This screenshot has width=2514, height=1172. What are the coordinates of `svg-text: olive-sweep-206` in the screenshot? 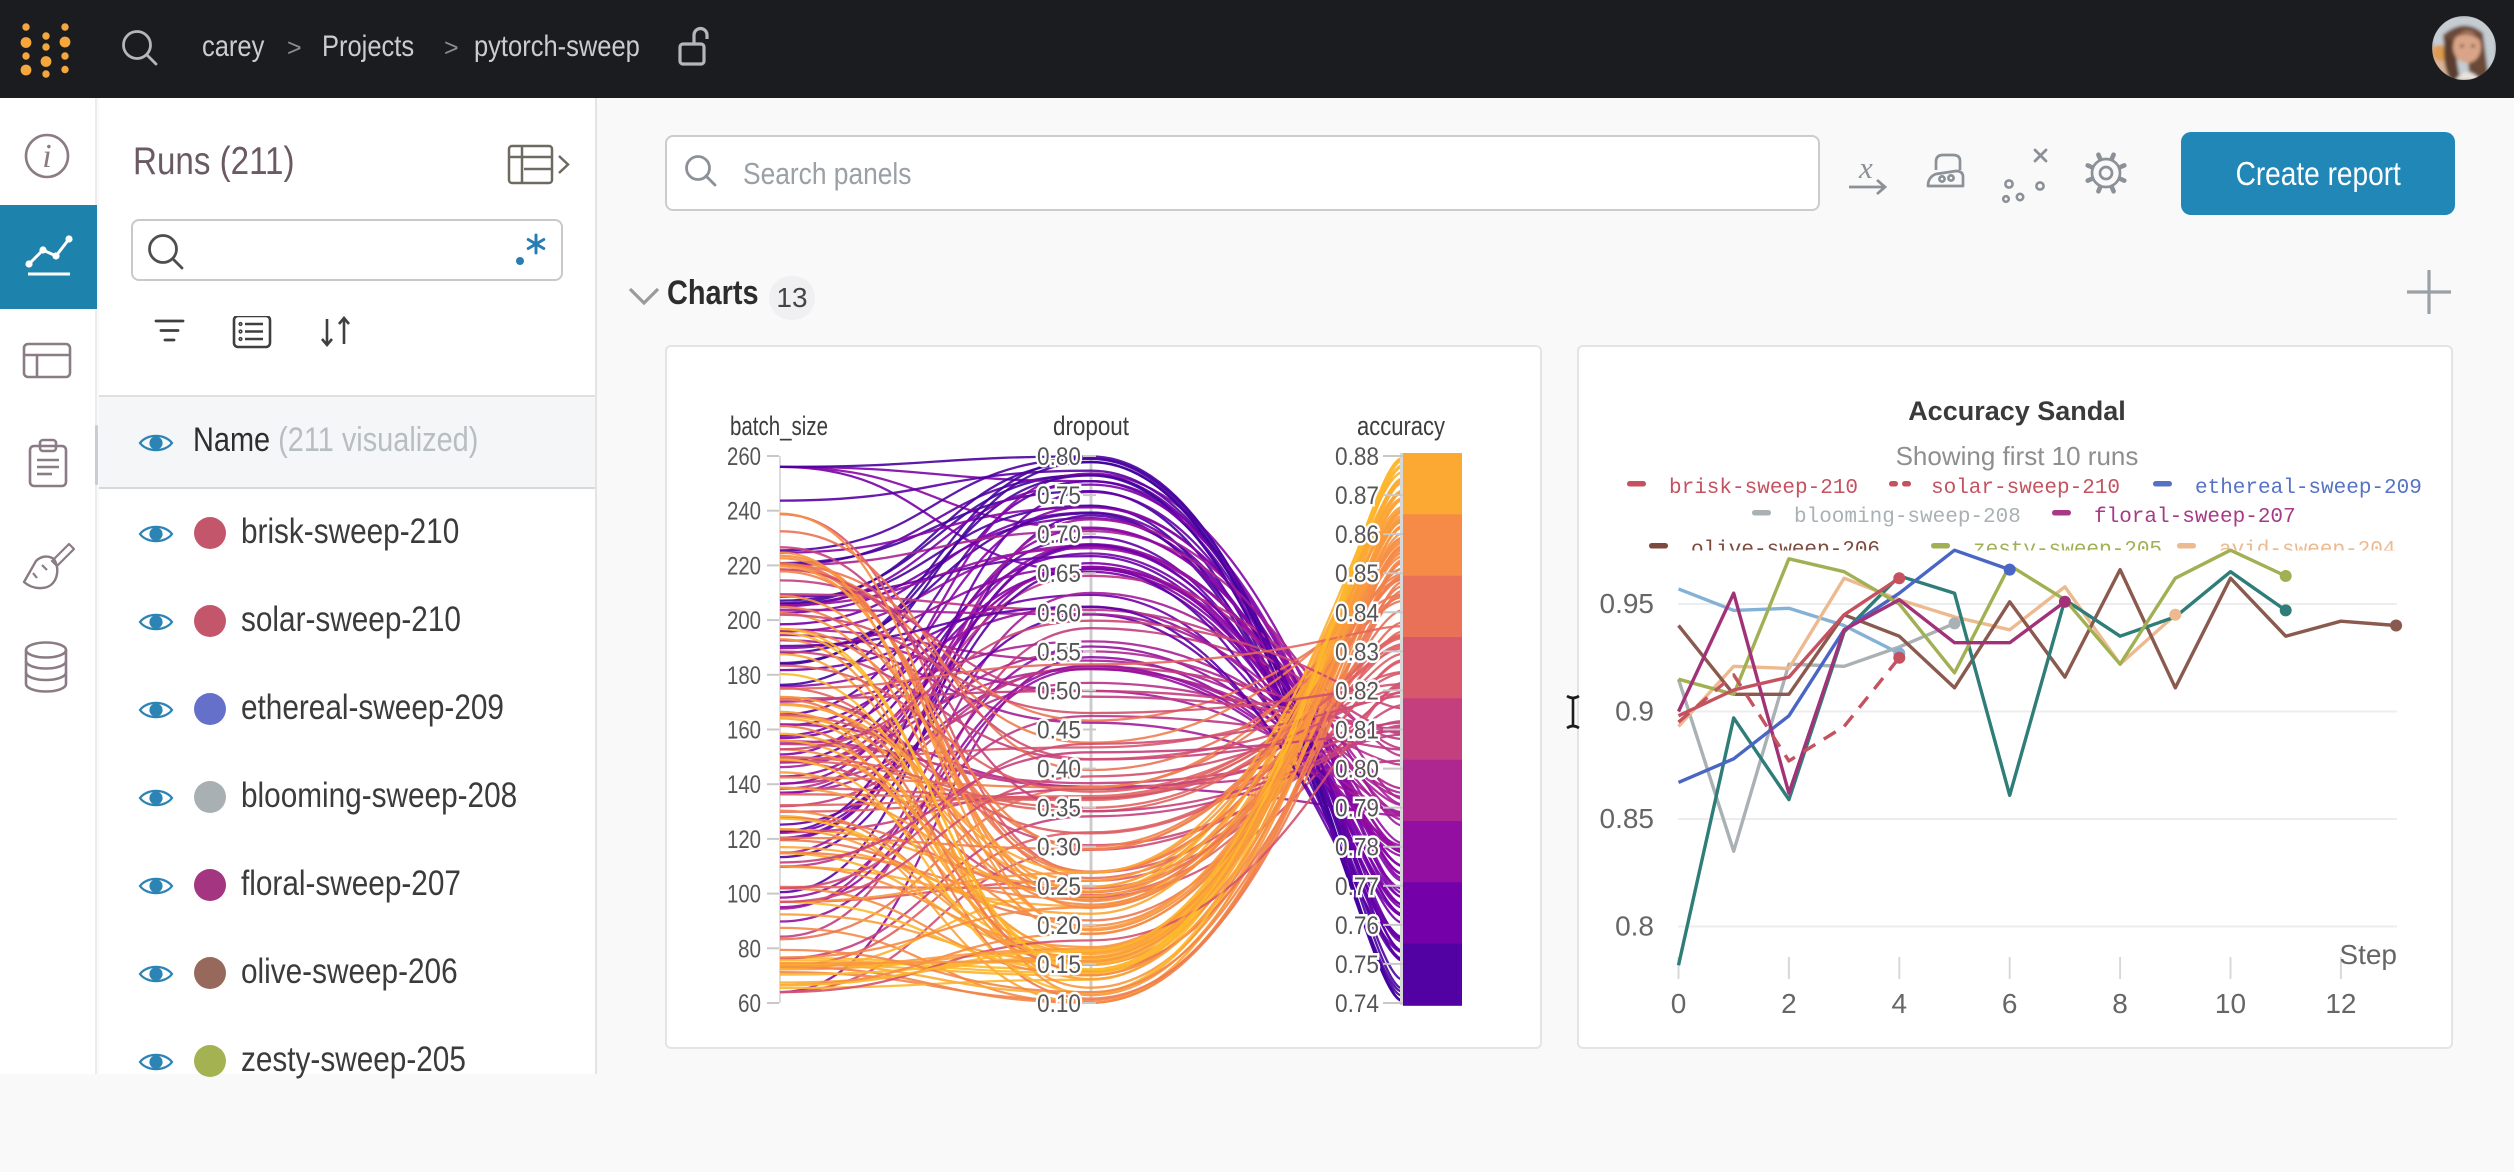 It's located at (1785, 550).